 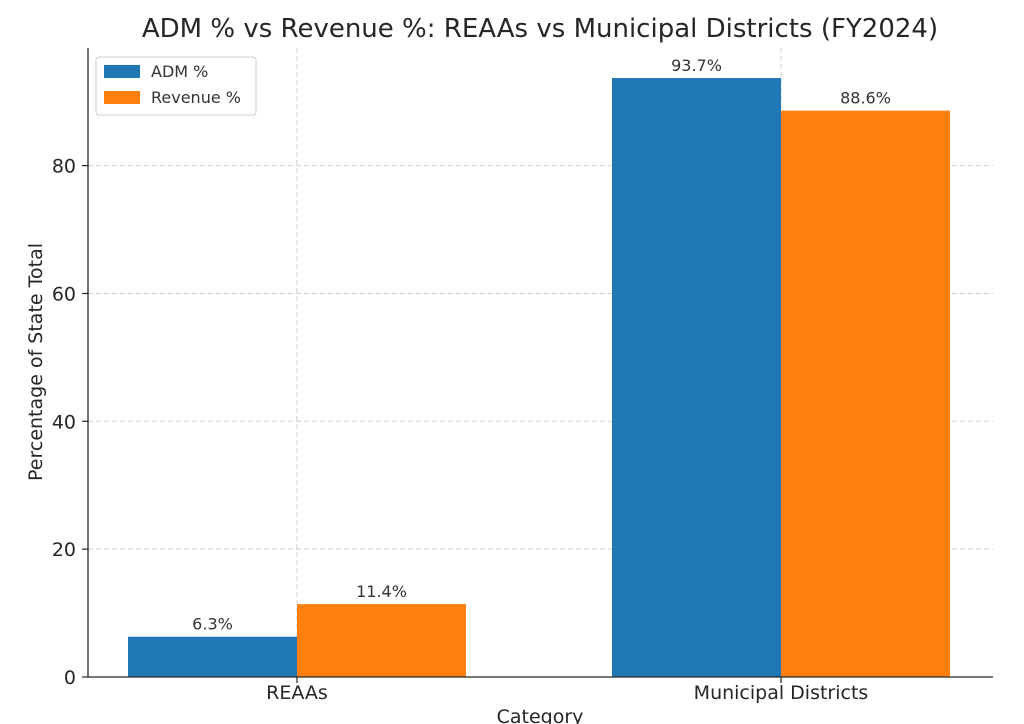 What do you see at coordinates (696, 65) in the screenshot?
I see `data-label: 93.7%` at bounding box center [696, 65].